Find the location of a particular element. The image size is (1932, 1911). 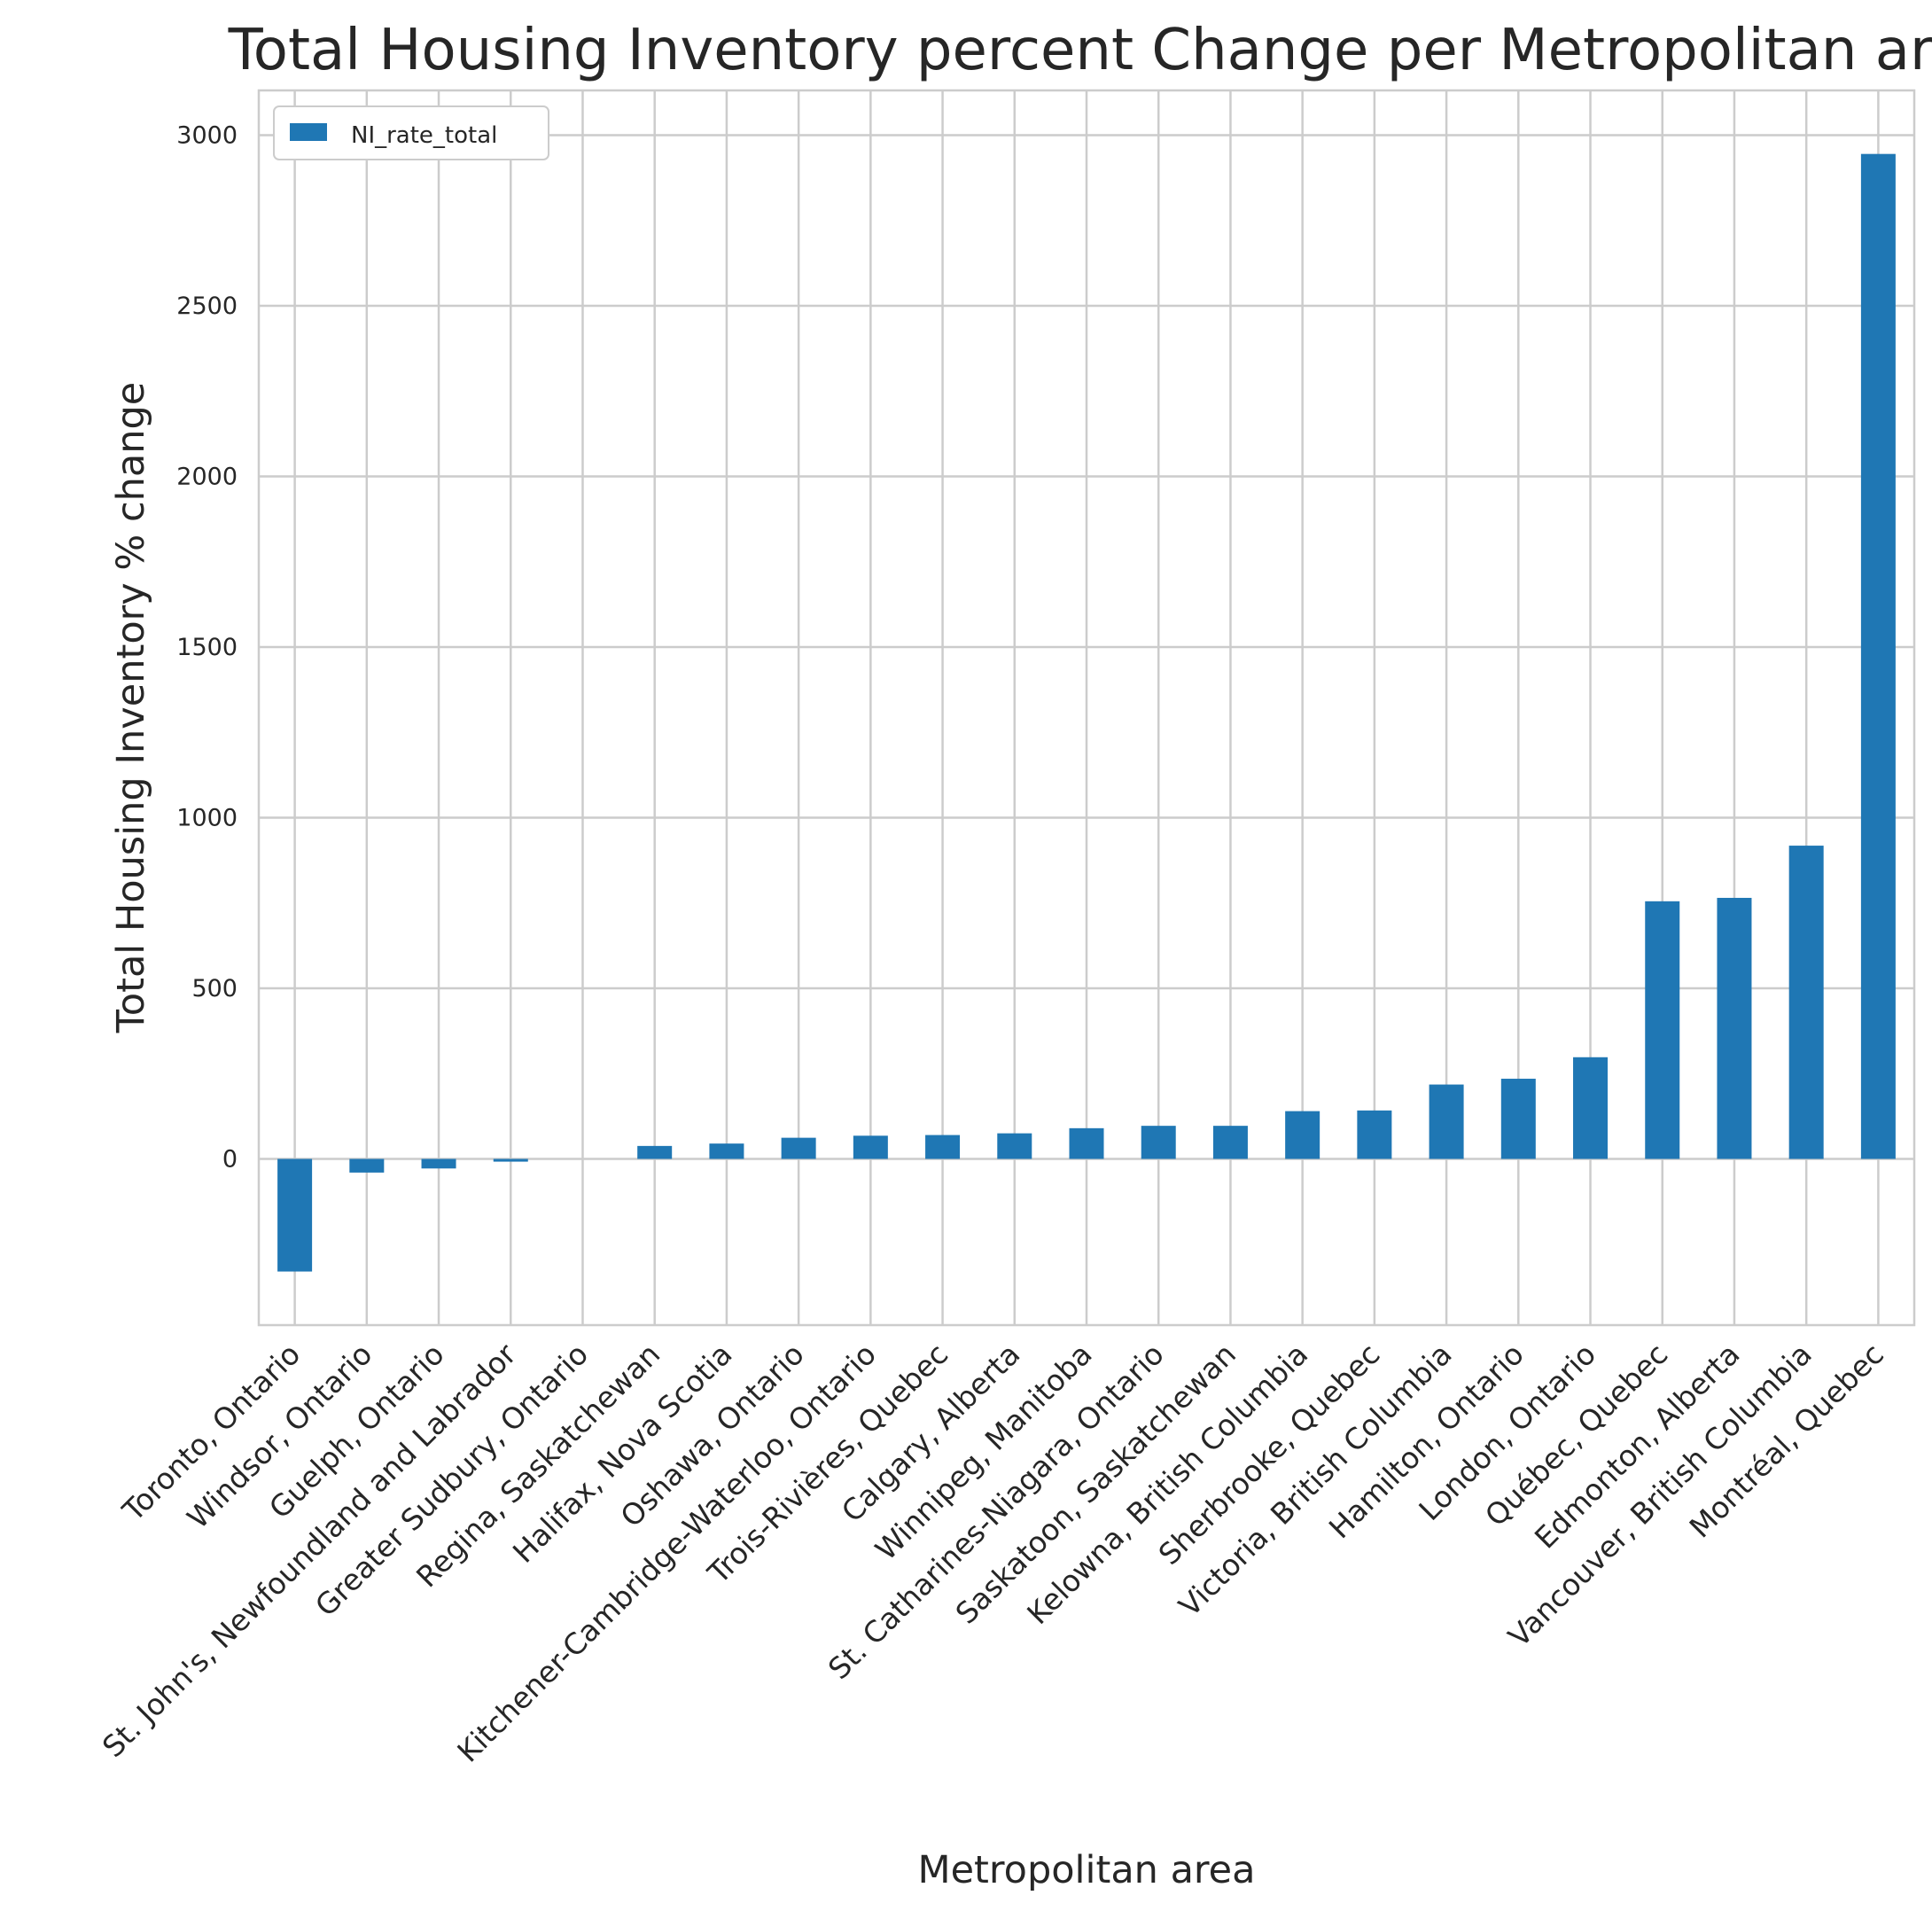

y-tick-label: 2500 is located at coordinates (207, 306).